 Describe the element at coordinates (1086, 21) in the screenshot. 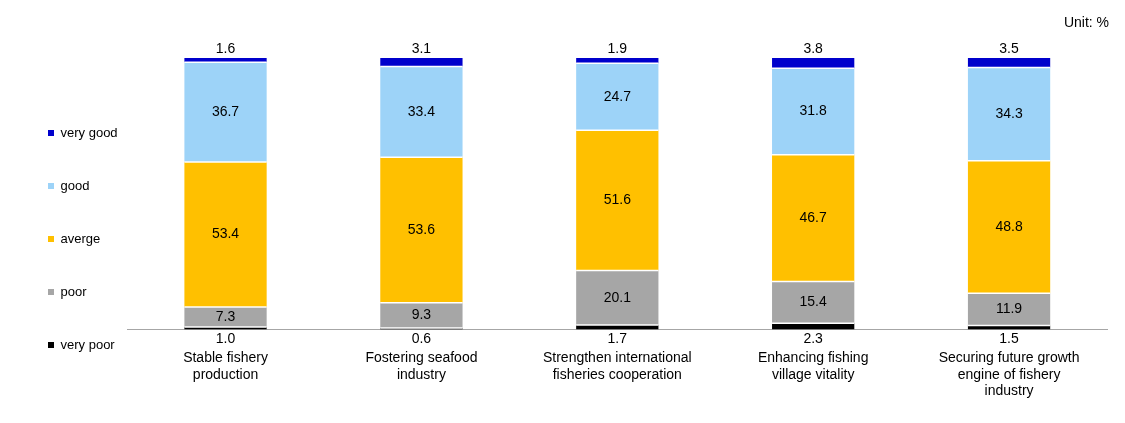

I see `text: Unit: %` at that location.